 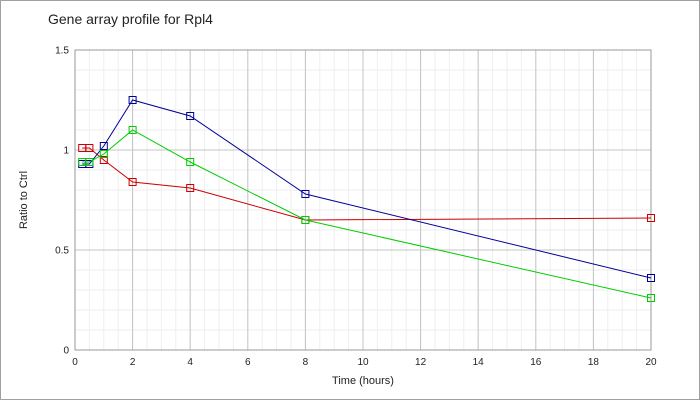 What do you see at coordinates (62, 251) in the screenshot?
I see `y-tick-label: 0.5` at bounding box center [62, 251].